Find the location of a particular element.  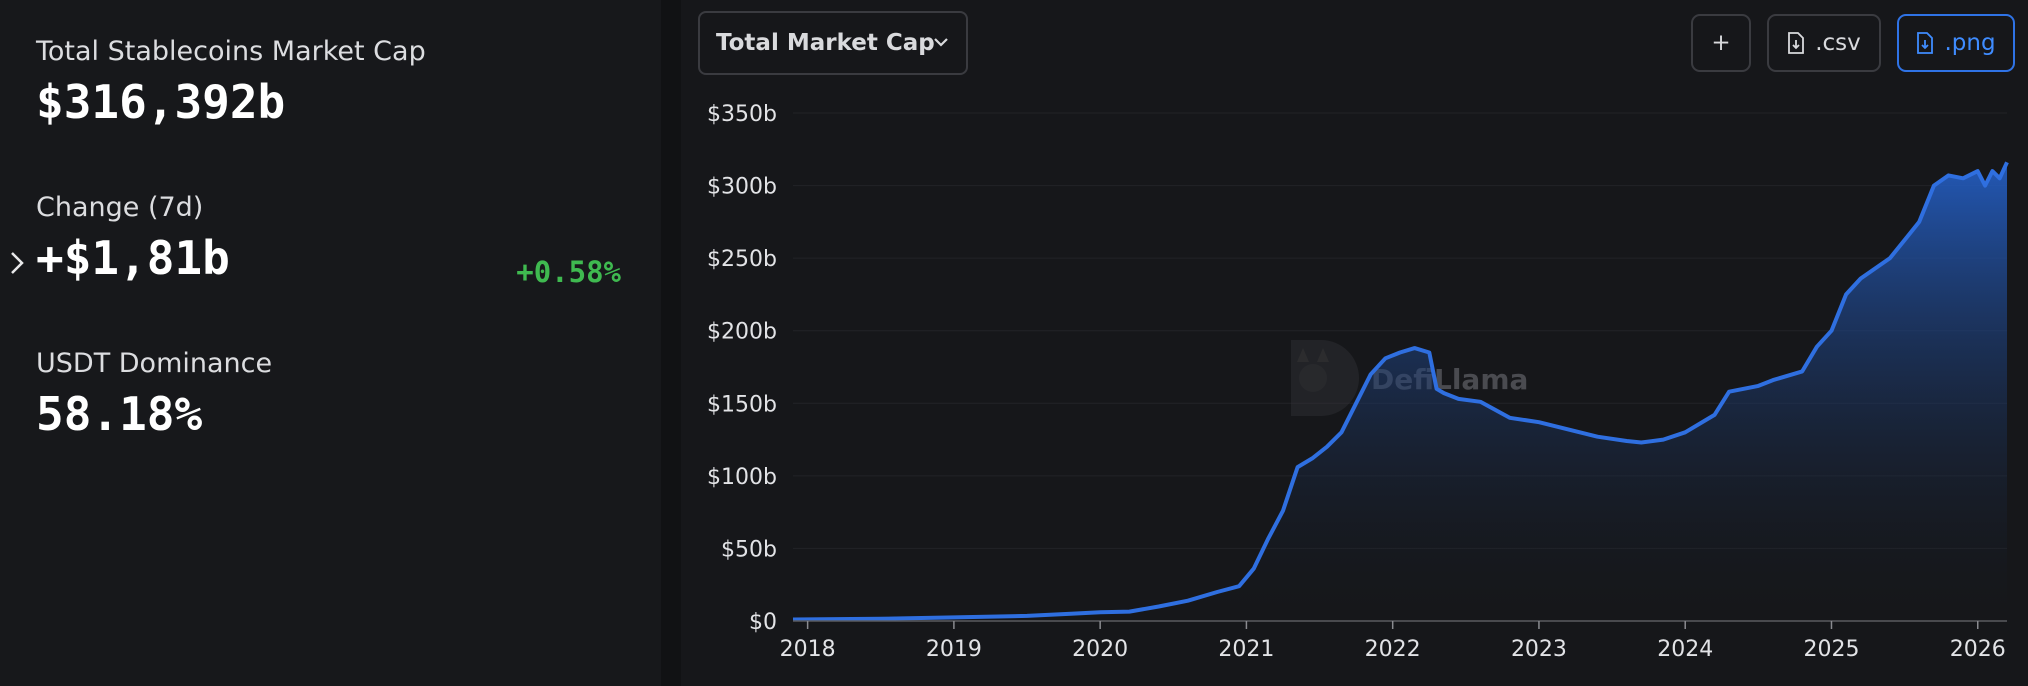

x-axis: 2018 2019 2020 2021 2022 2023 2024 2025 2026 is located at coordinates (1393, 641).